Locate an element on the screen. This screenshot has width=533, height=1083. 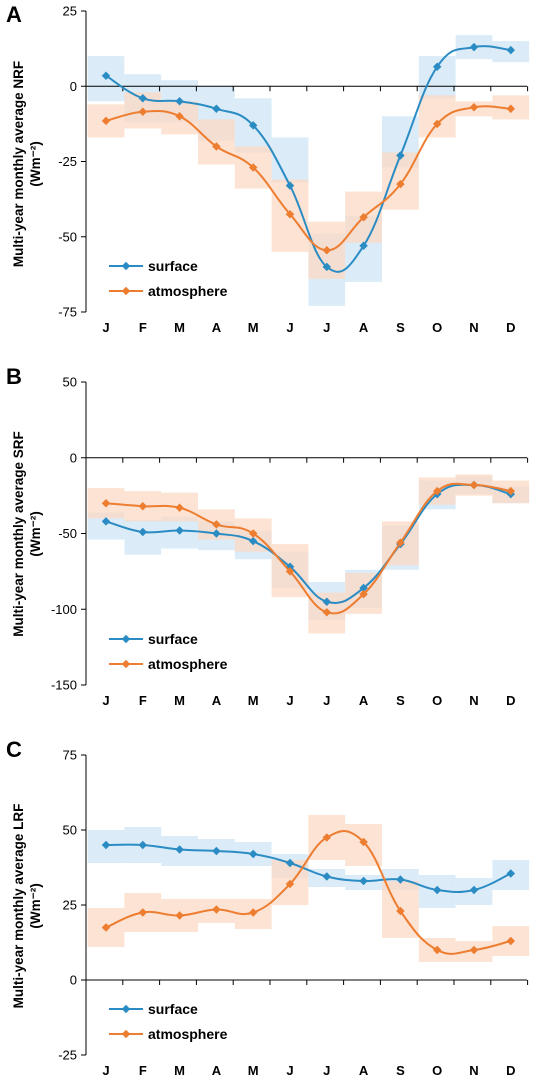
y-axis-title: Multi-year monthly average NRF is located at coordinates (18, 164).